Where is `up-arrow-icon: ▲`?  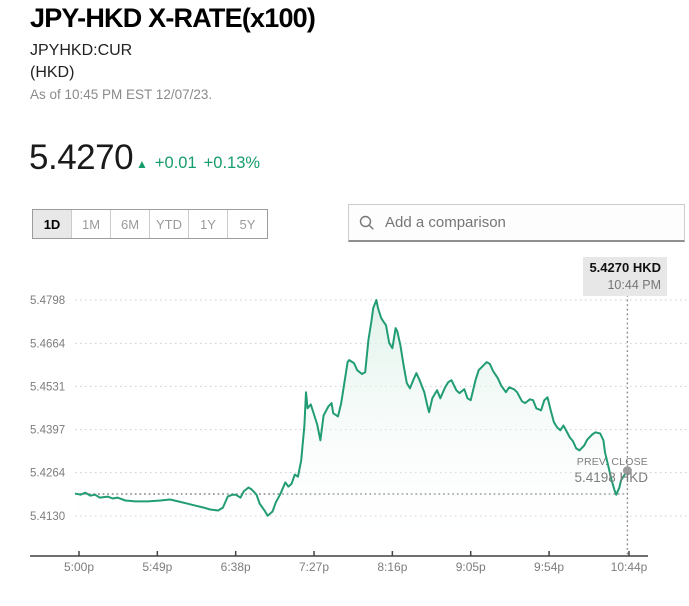 up-arrow-icon: ▲ is located at coordinates (142, 163).